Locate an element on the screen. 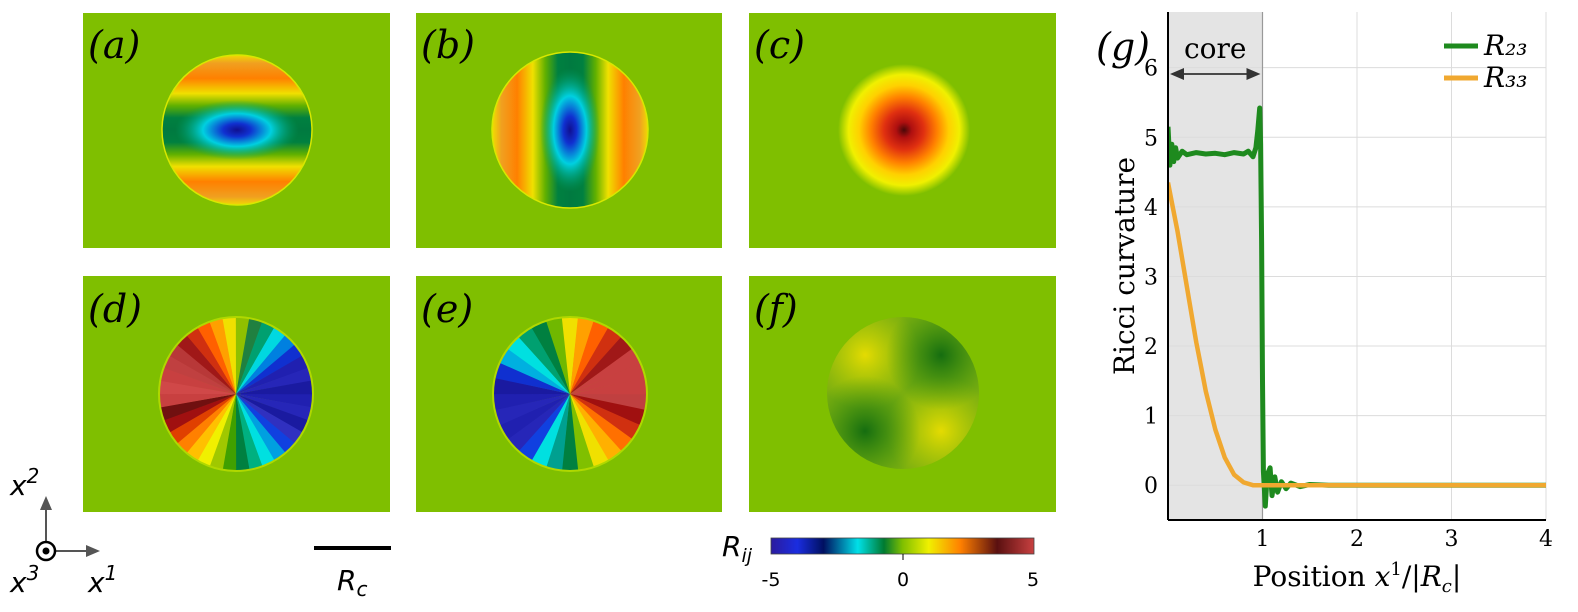  colorbar-tick-zero: 0 is located at coordinates (903, 580).